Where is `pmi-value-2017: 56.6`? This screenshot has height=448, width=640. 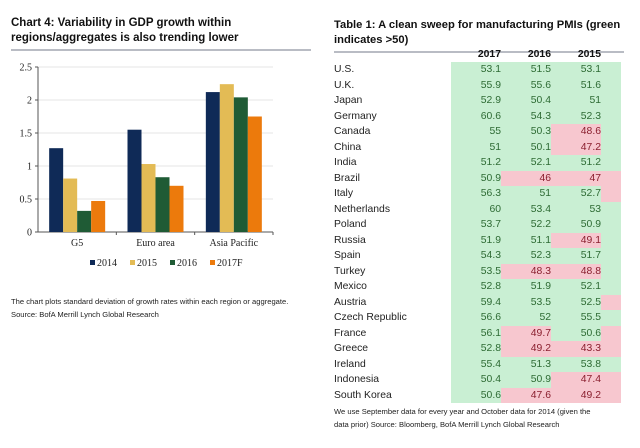
pmi-value-2017: 56.6 is located at coordinates (476, 318).